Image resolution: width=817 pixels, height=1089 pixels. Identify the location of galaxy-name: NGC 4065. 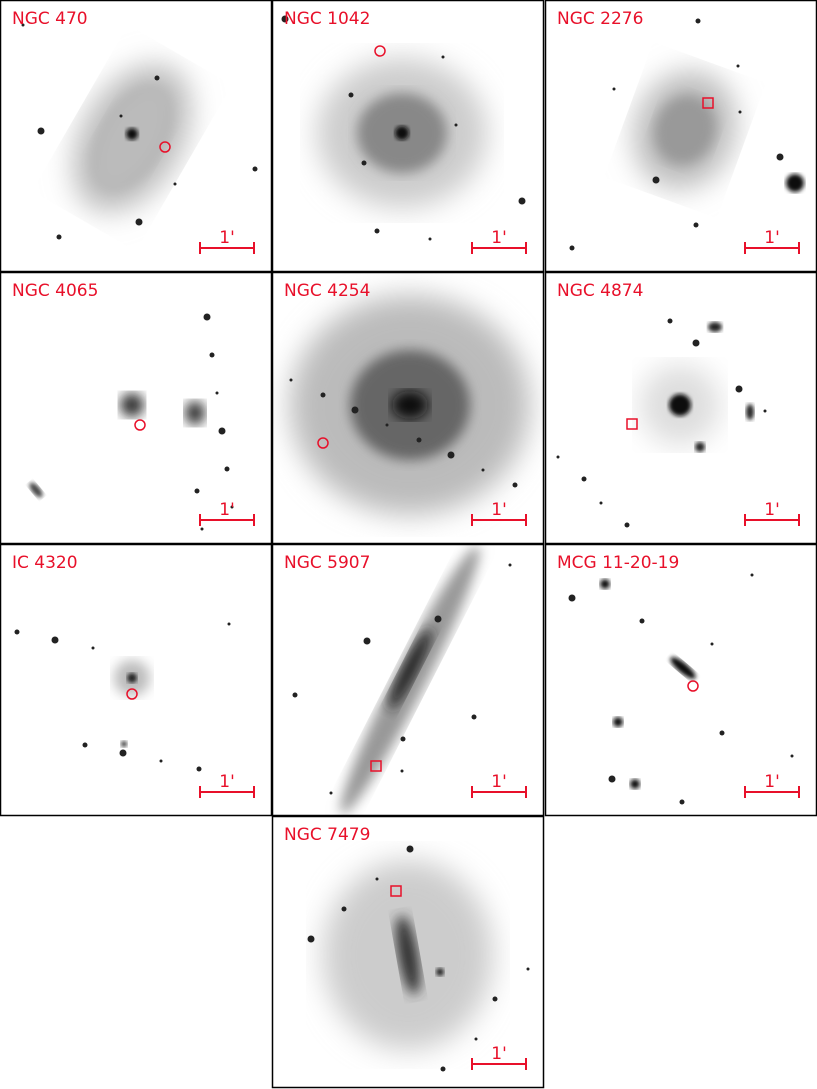
(55, 291).